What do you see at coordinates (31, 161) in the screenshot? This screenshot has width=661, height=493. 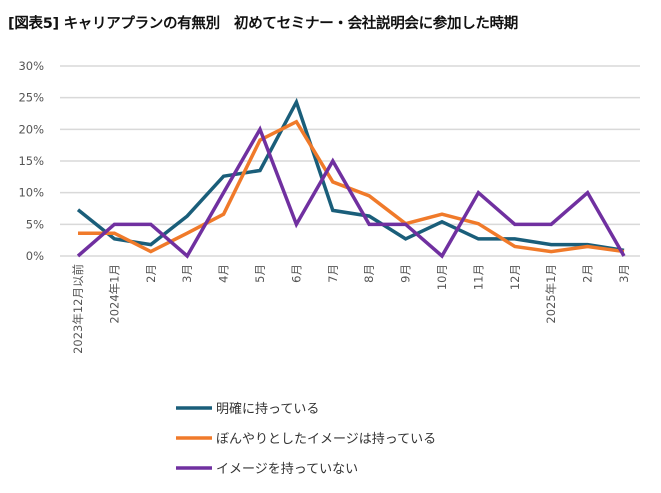 I see `y-tick-label: 15%` at bounding box center [31, 161].